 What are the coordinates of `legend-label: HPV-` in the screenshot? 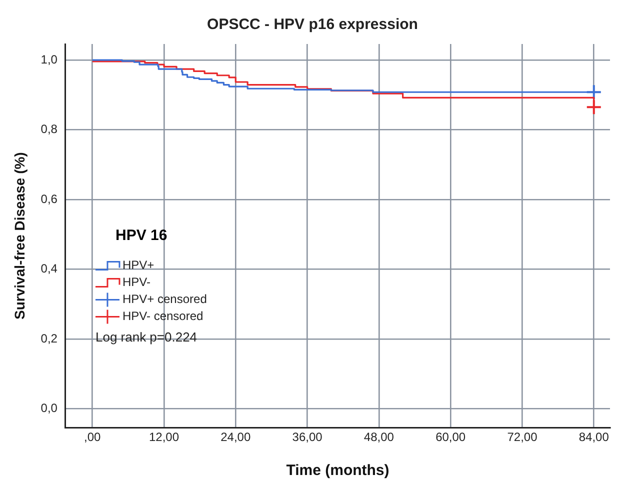 It's located at (136, 282).